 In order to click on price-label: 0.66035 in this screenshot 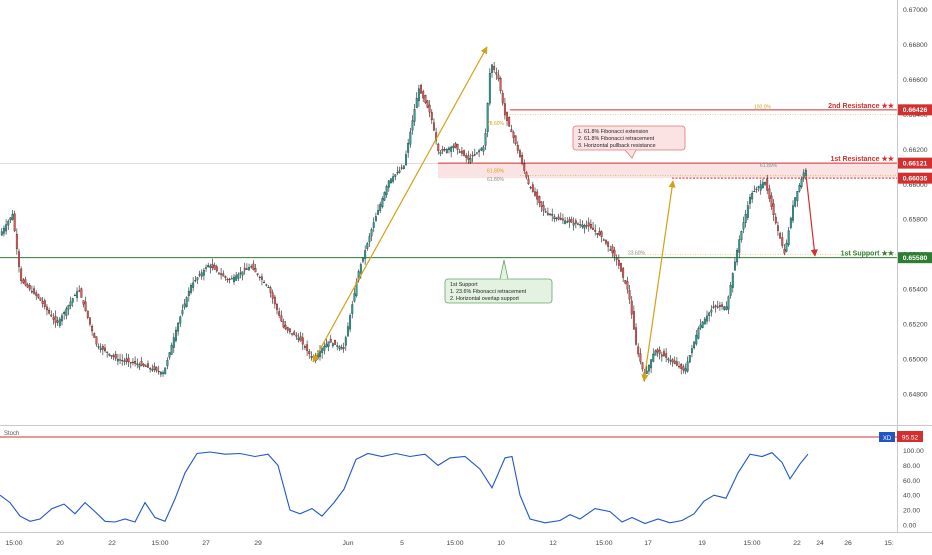, I will do `click(915, 178)`.